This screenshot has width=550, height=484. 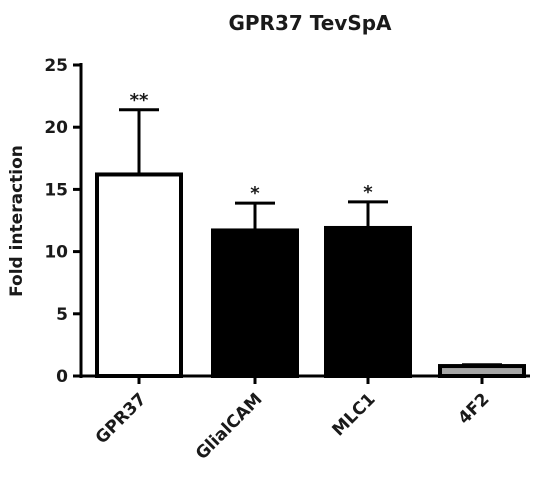 I want to click on y-tick-label: 10, so click(x=56, y=253).